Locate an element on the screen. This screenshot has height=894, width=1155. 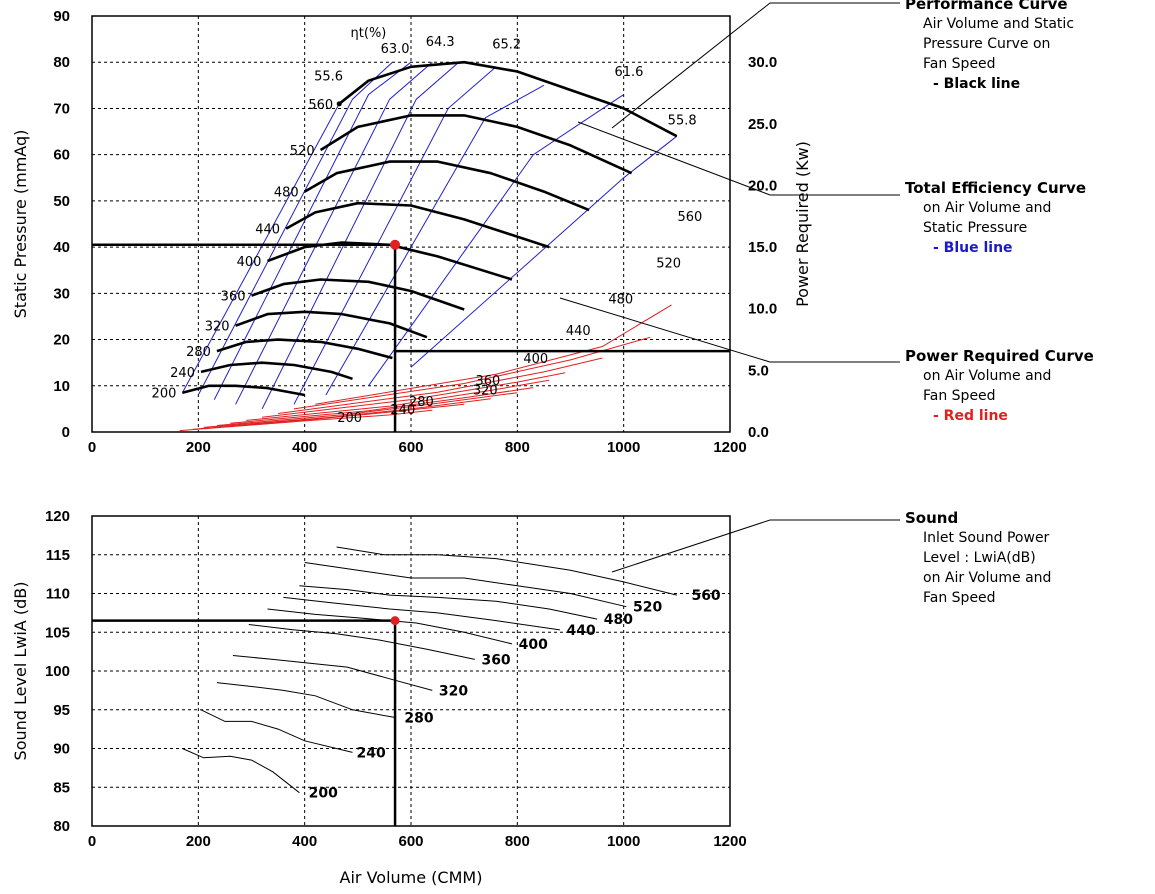
top-y-tick-label: 90 is located at coordinates (61, 16).